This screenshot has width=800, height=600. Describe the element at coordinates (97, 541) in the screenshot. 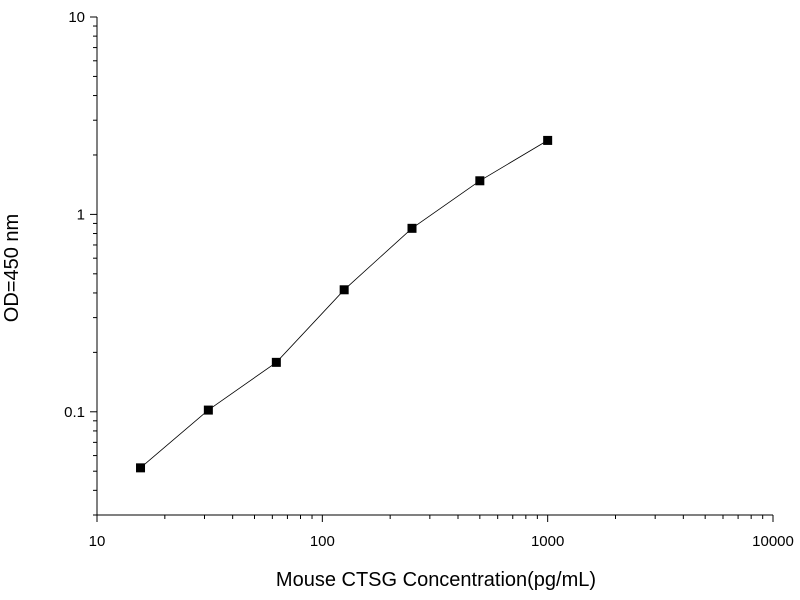

I see `x-tick-label: 10` at that location.